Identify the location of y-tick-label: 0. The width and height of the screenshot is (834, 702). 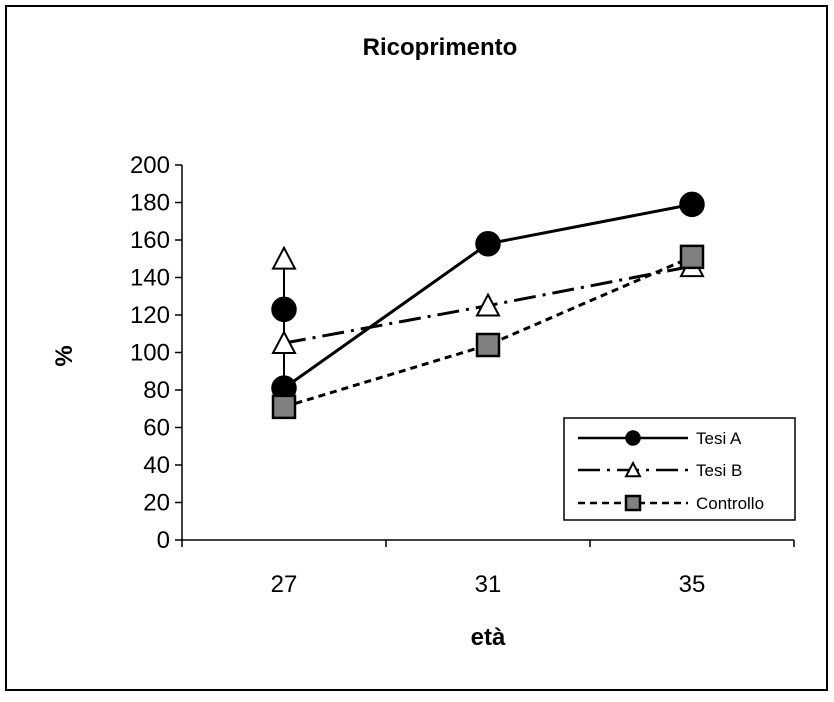
(163, 540).